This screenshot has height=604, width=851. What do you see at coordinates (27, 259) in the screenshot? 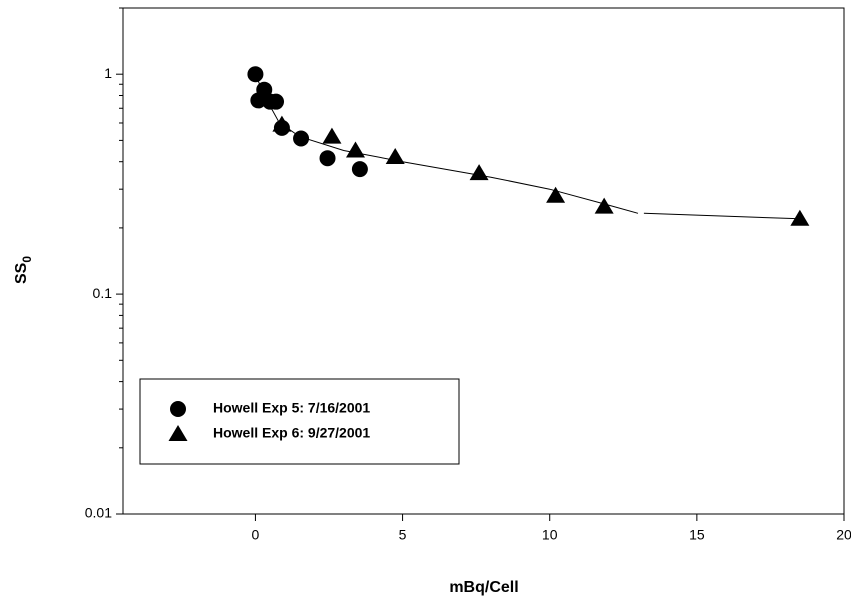
I see `y-axis-label-sub: 0` at bounding box center [27, 259].